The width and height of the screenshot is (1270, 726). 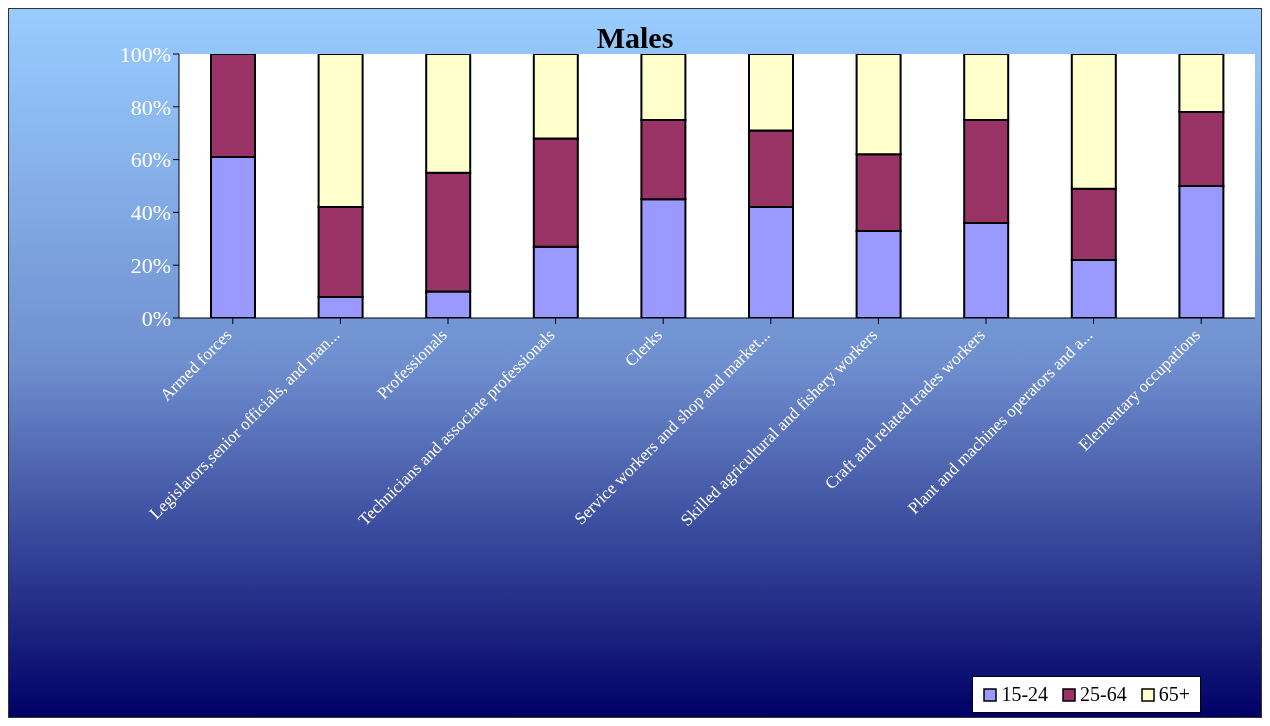 What do you see at coordinates (150, 160) in the screenshot?
I see `y-tick-label: 60%` at bounding box center [150, 160].